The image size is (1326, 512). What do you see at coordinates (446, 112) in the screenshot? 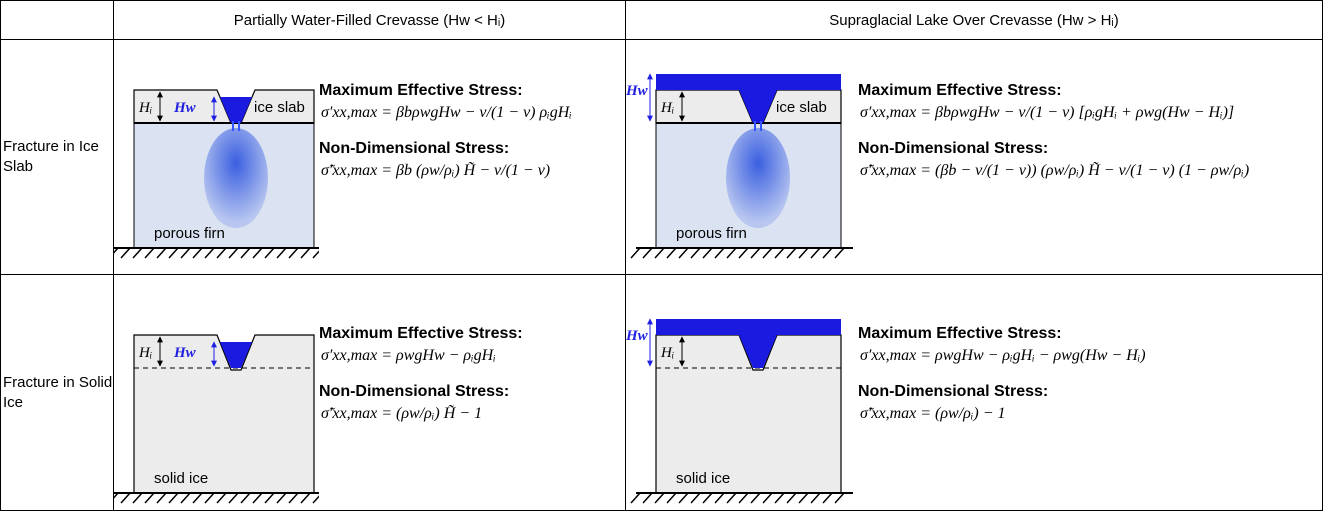
I see `equation: σ′xx,max = βbρwgHw − ν/(1 − ν) ρᵢgHᵢ` at bounding box center [446, 112].